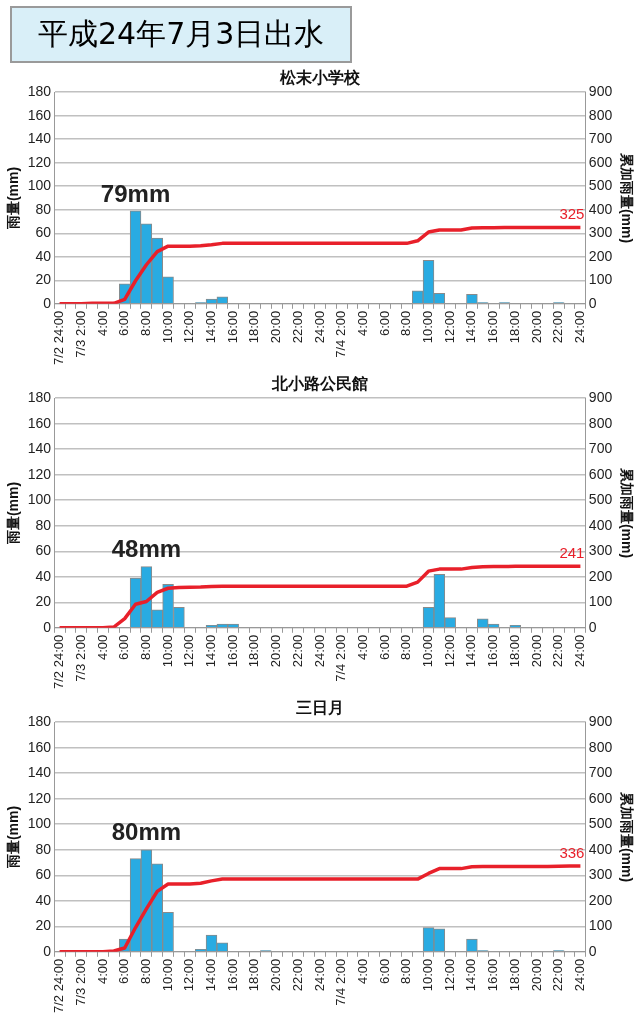 Image resolution: width=644 pixels, height=1030 pixels. Describe the element at coordinates (572, 852) in the screenshot. I see `data-label: 336` at that location.